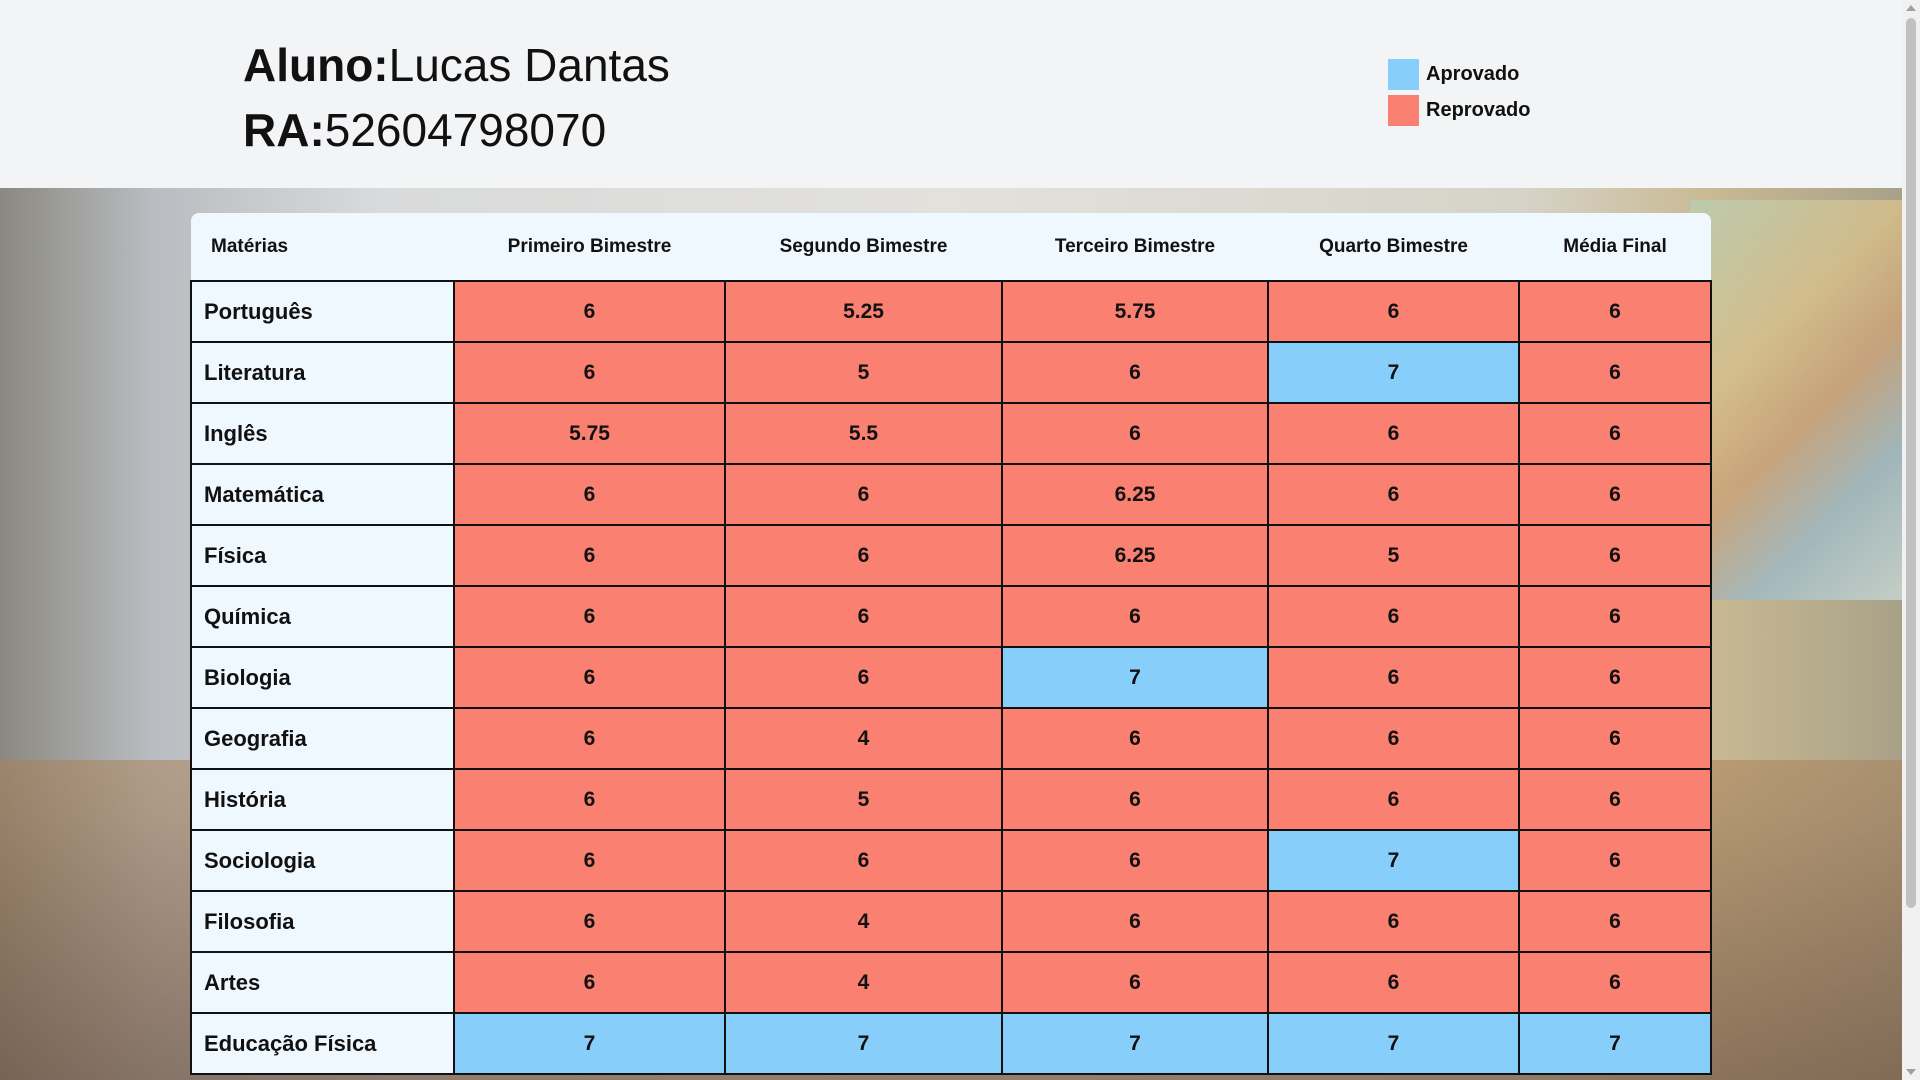 The image size is (1920, 1080). I want to click on header-subjects: Matérias, so click(322, 247).